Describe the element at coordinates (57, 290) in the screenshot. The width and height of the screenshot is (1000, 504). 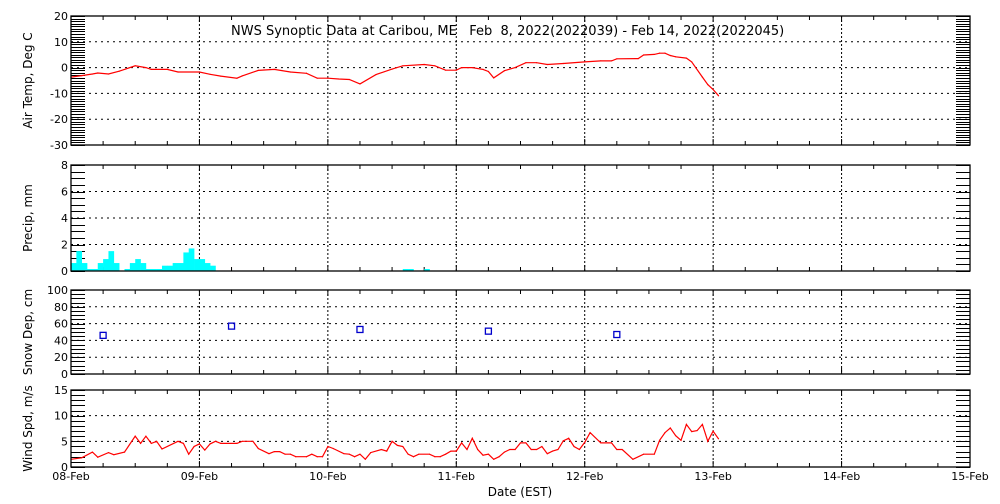
I see `y-tick-label: 100` at that location.